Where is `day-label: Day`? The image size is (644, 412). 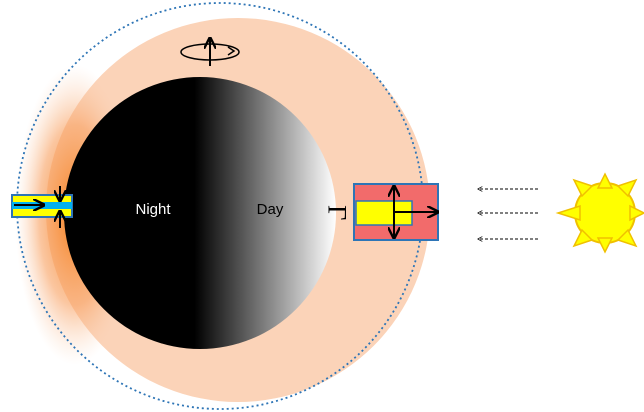
day-label: Day is located at coordinates (270, 209).